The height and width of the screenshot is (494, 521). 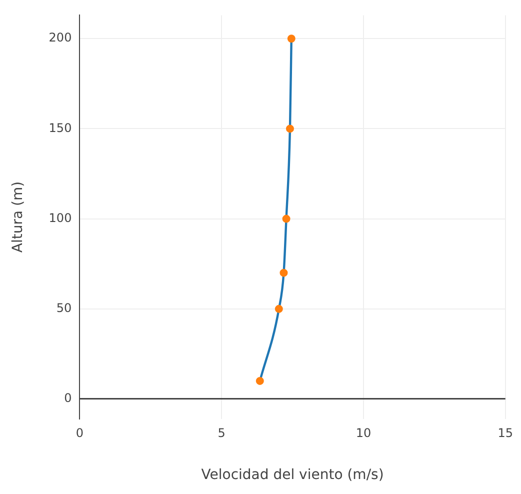 I want to click on x-tick-label: 0, so click(x=80, y=433).